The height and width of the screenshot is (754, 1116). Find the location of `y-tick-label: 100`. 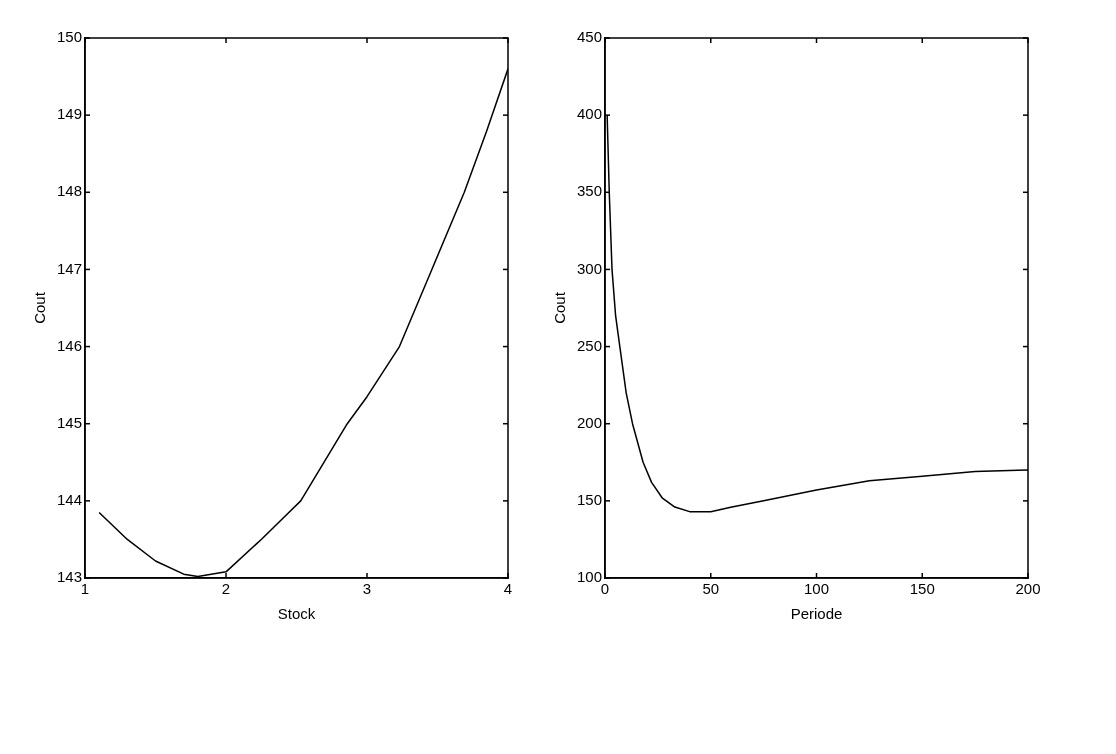

y-tick-label: 100 is located at coordinates (590, 577).